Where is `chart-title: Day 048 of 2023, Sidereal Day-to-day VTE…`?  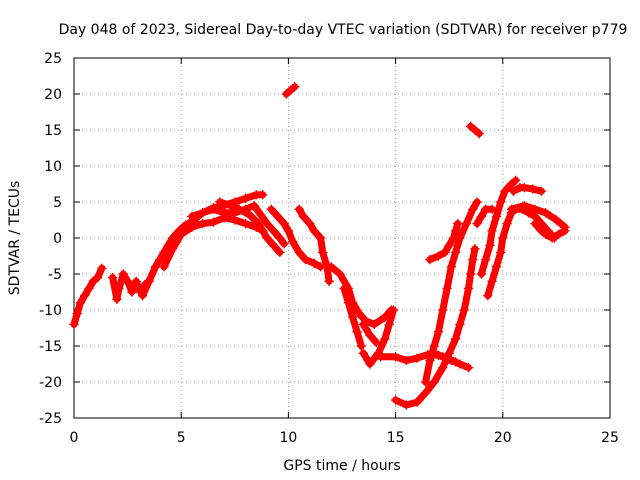
chart-title: Day 048 of 2023, Sidereal Day-to-day VTE… is located at coordinates (343, 30).